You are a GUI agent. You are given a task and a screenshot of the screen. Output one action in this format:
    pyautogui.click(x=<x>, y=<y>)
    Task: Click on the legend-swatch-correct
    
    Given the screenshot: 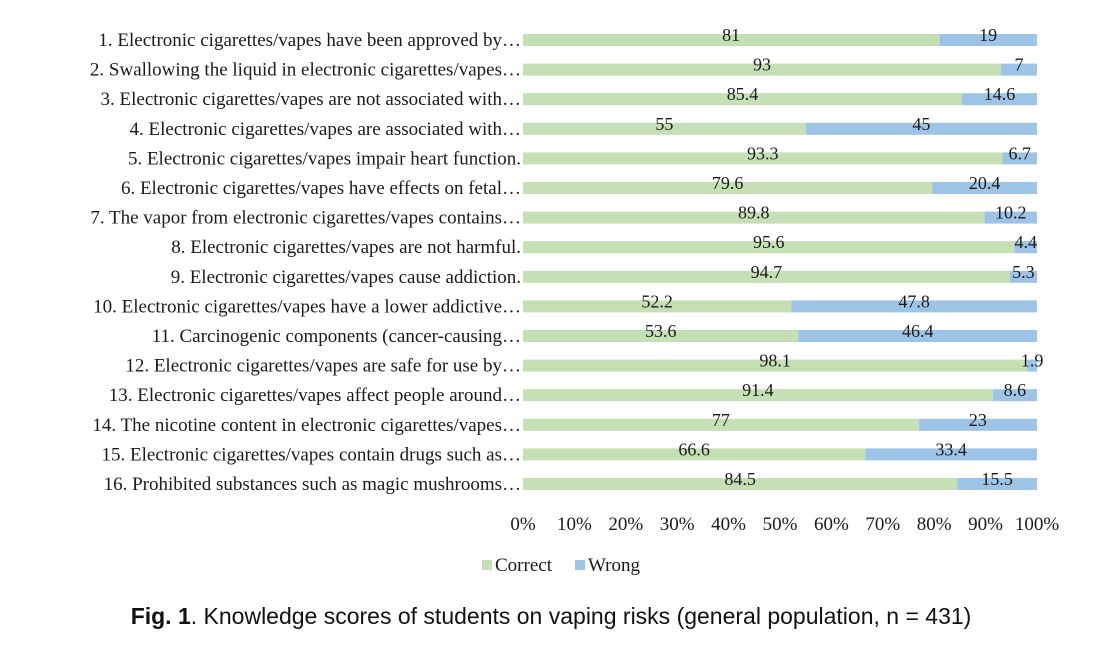 What is the action you would take?
    pyautogui.click(x=487, y=565)
    